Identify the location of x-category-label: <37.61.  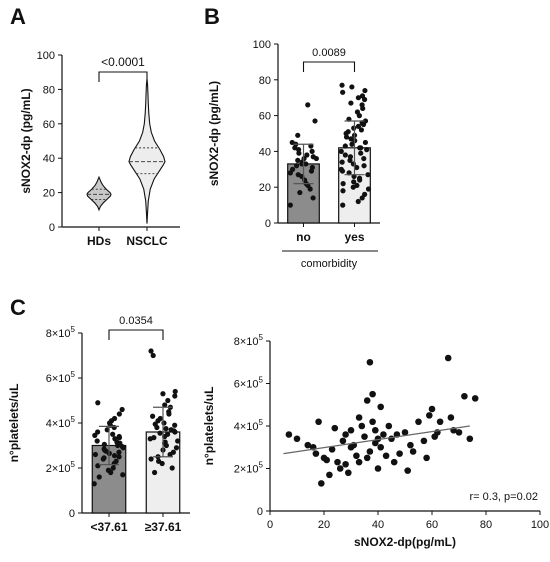
(108, 527).